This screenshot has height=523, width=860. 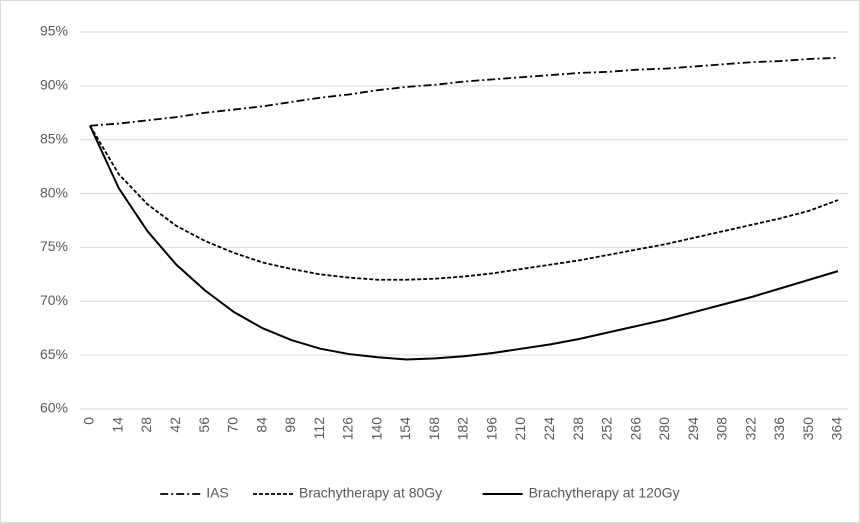 I want to click on y-tick-label: 80%, so click(x=54, y=192).